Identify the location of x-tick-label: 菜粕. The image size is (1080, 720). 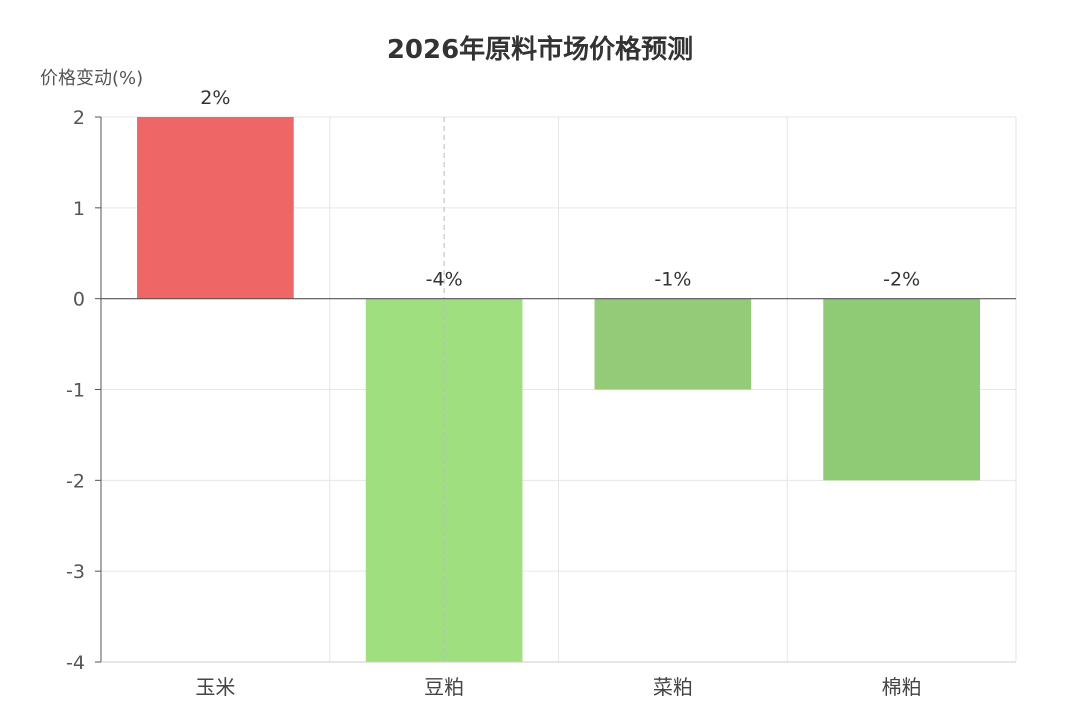
(673, 687).